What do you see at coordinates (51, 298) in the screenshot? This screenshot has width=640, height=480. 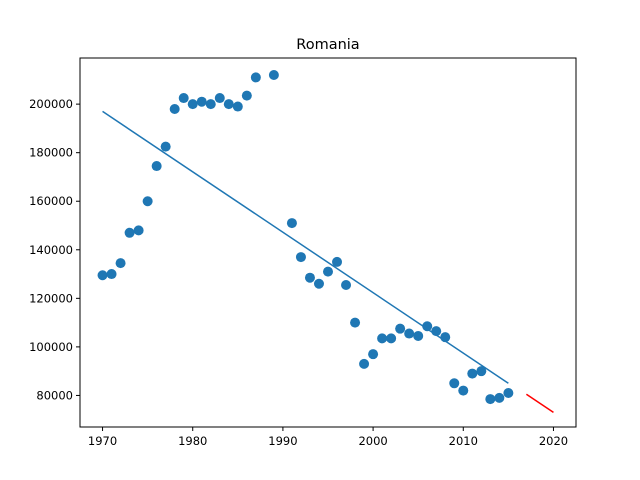 I see `y-tick-label: 120000` at bounding box center [51, 298].